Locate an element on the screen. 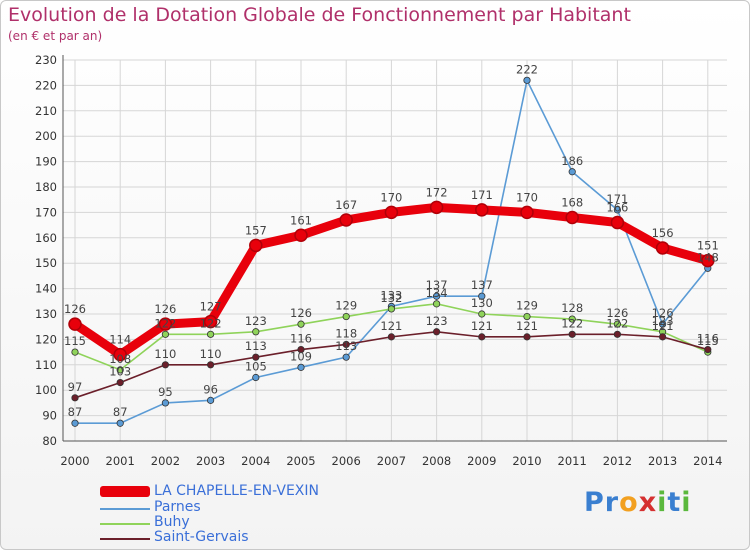 The height and width of the screenshot is (550, 750). logo-letter: r is located at coordinates (612, 502).